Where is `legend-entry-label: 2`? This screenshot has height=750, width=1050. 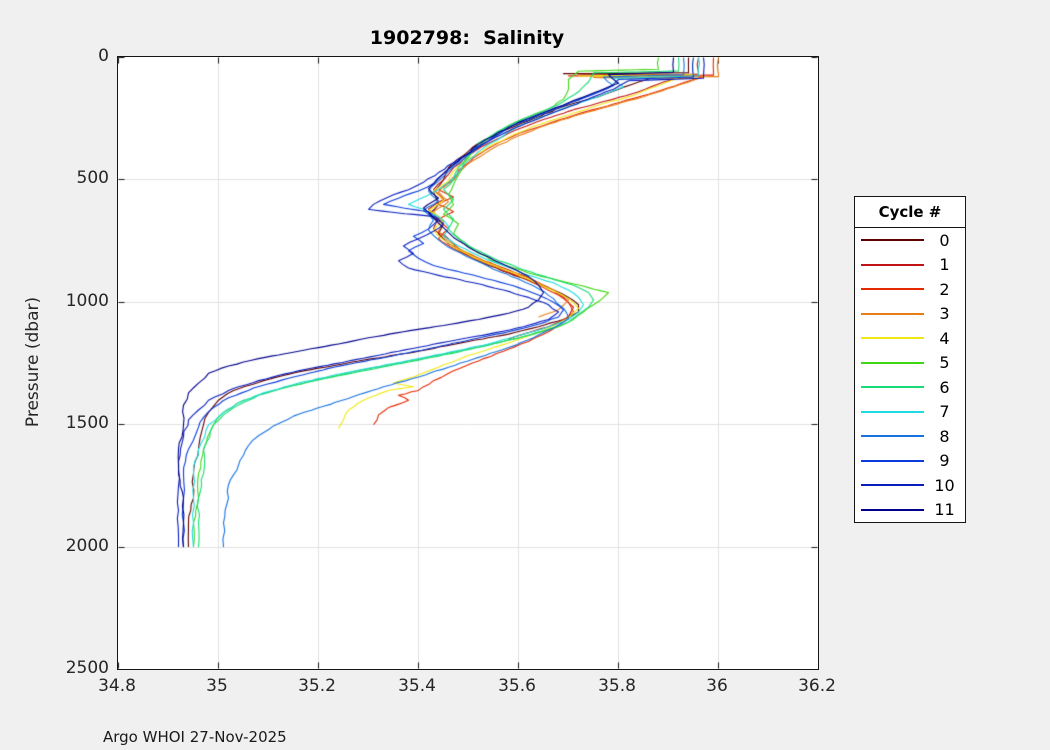
legend-entry-label: 2 is located at coordinates (944, 289).